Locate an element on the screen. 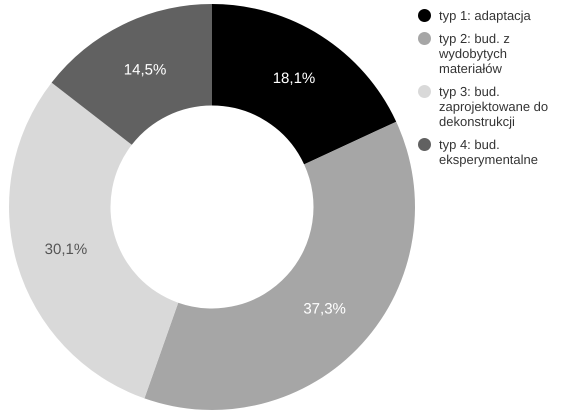 The height and width of the screenshot is (414, 587). legend-label: typ 2: bud. z wydobytych materiałów is located at coordinates (475, 53).